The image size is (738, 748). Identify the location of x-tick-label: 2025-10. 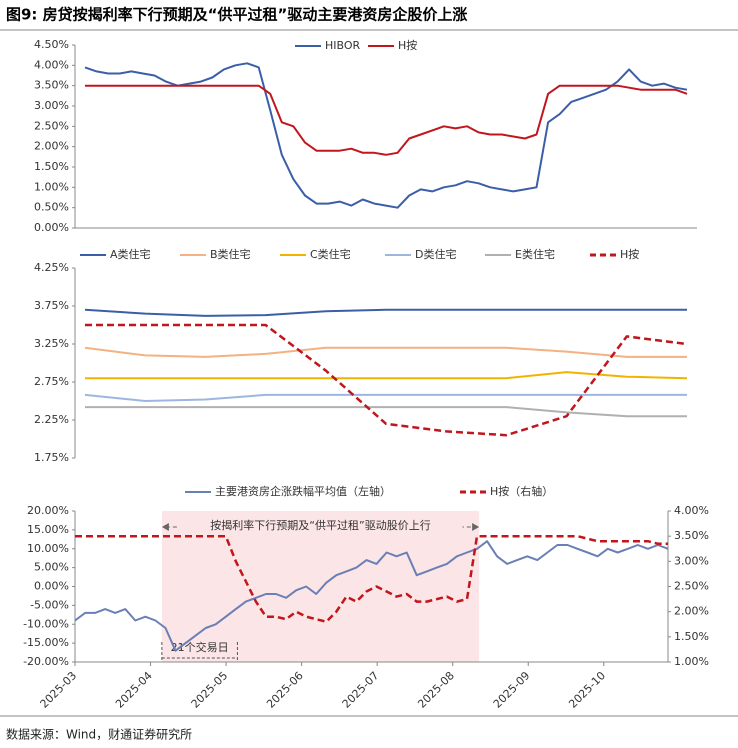
(587, 690).